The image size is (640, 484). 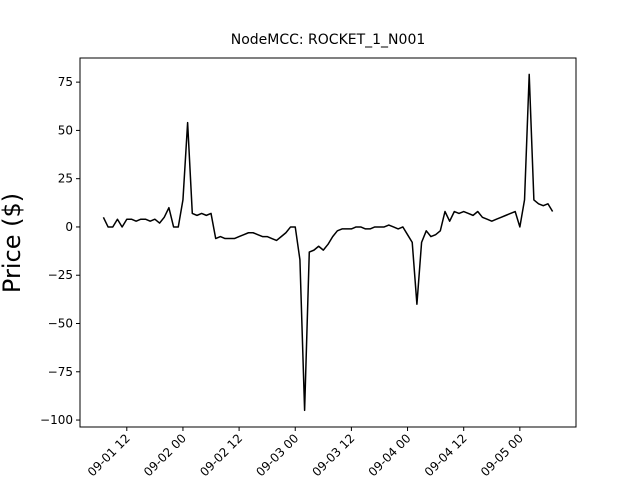 What do you see at coordinates (65, 82) in the screenshot?
I see `y-tick-label: 75` at bounding box center [65, 82].